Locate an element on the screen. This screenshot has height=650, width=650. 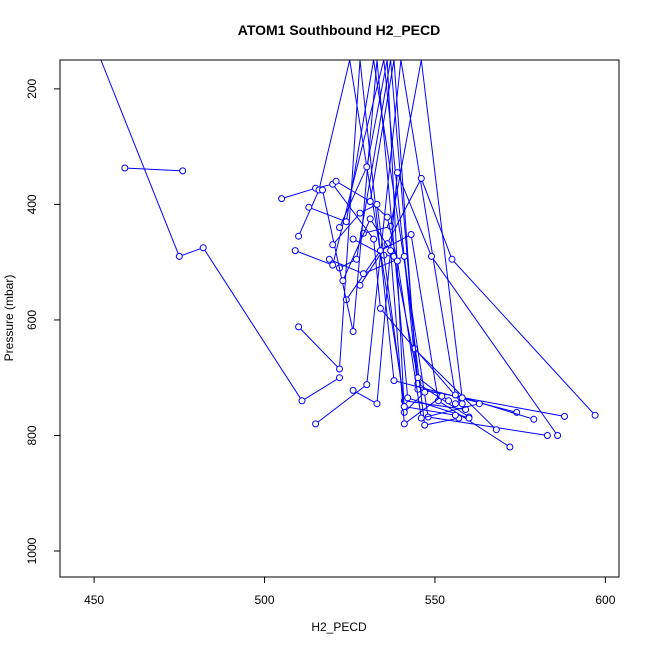
x-tick-label: 600 is located at coordinates (605, 600).